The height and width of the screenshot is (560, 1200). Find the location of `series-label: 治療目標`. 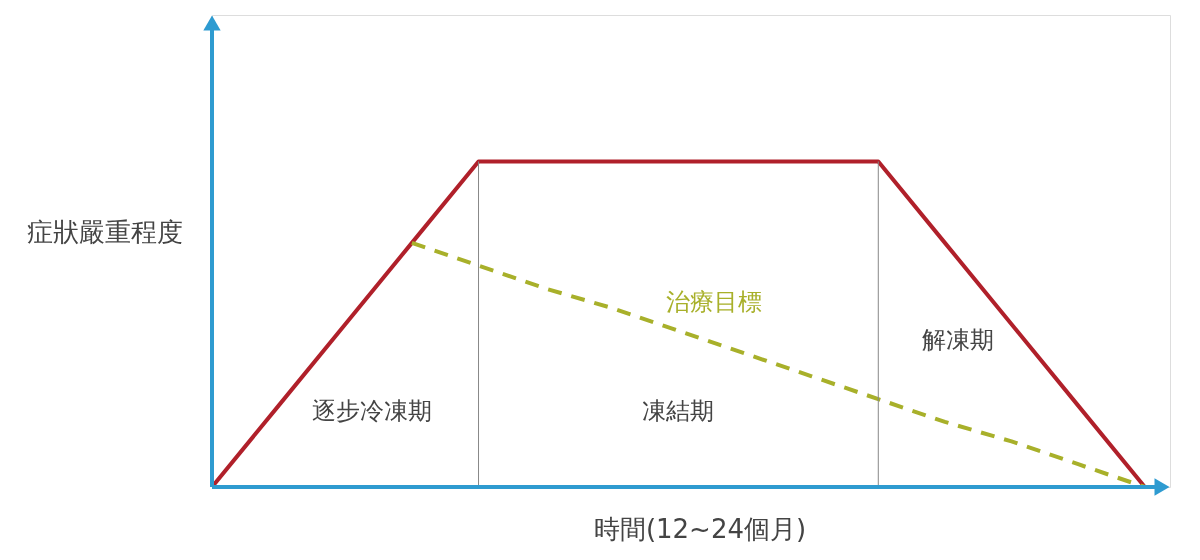

series-label: 治療目標 is located at coordinates (714, 301).